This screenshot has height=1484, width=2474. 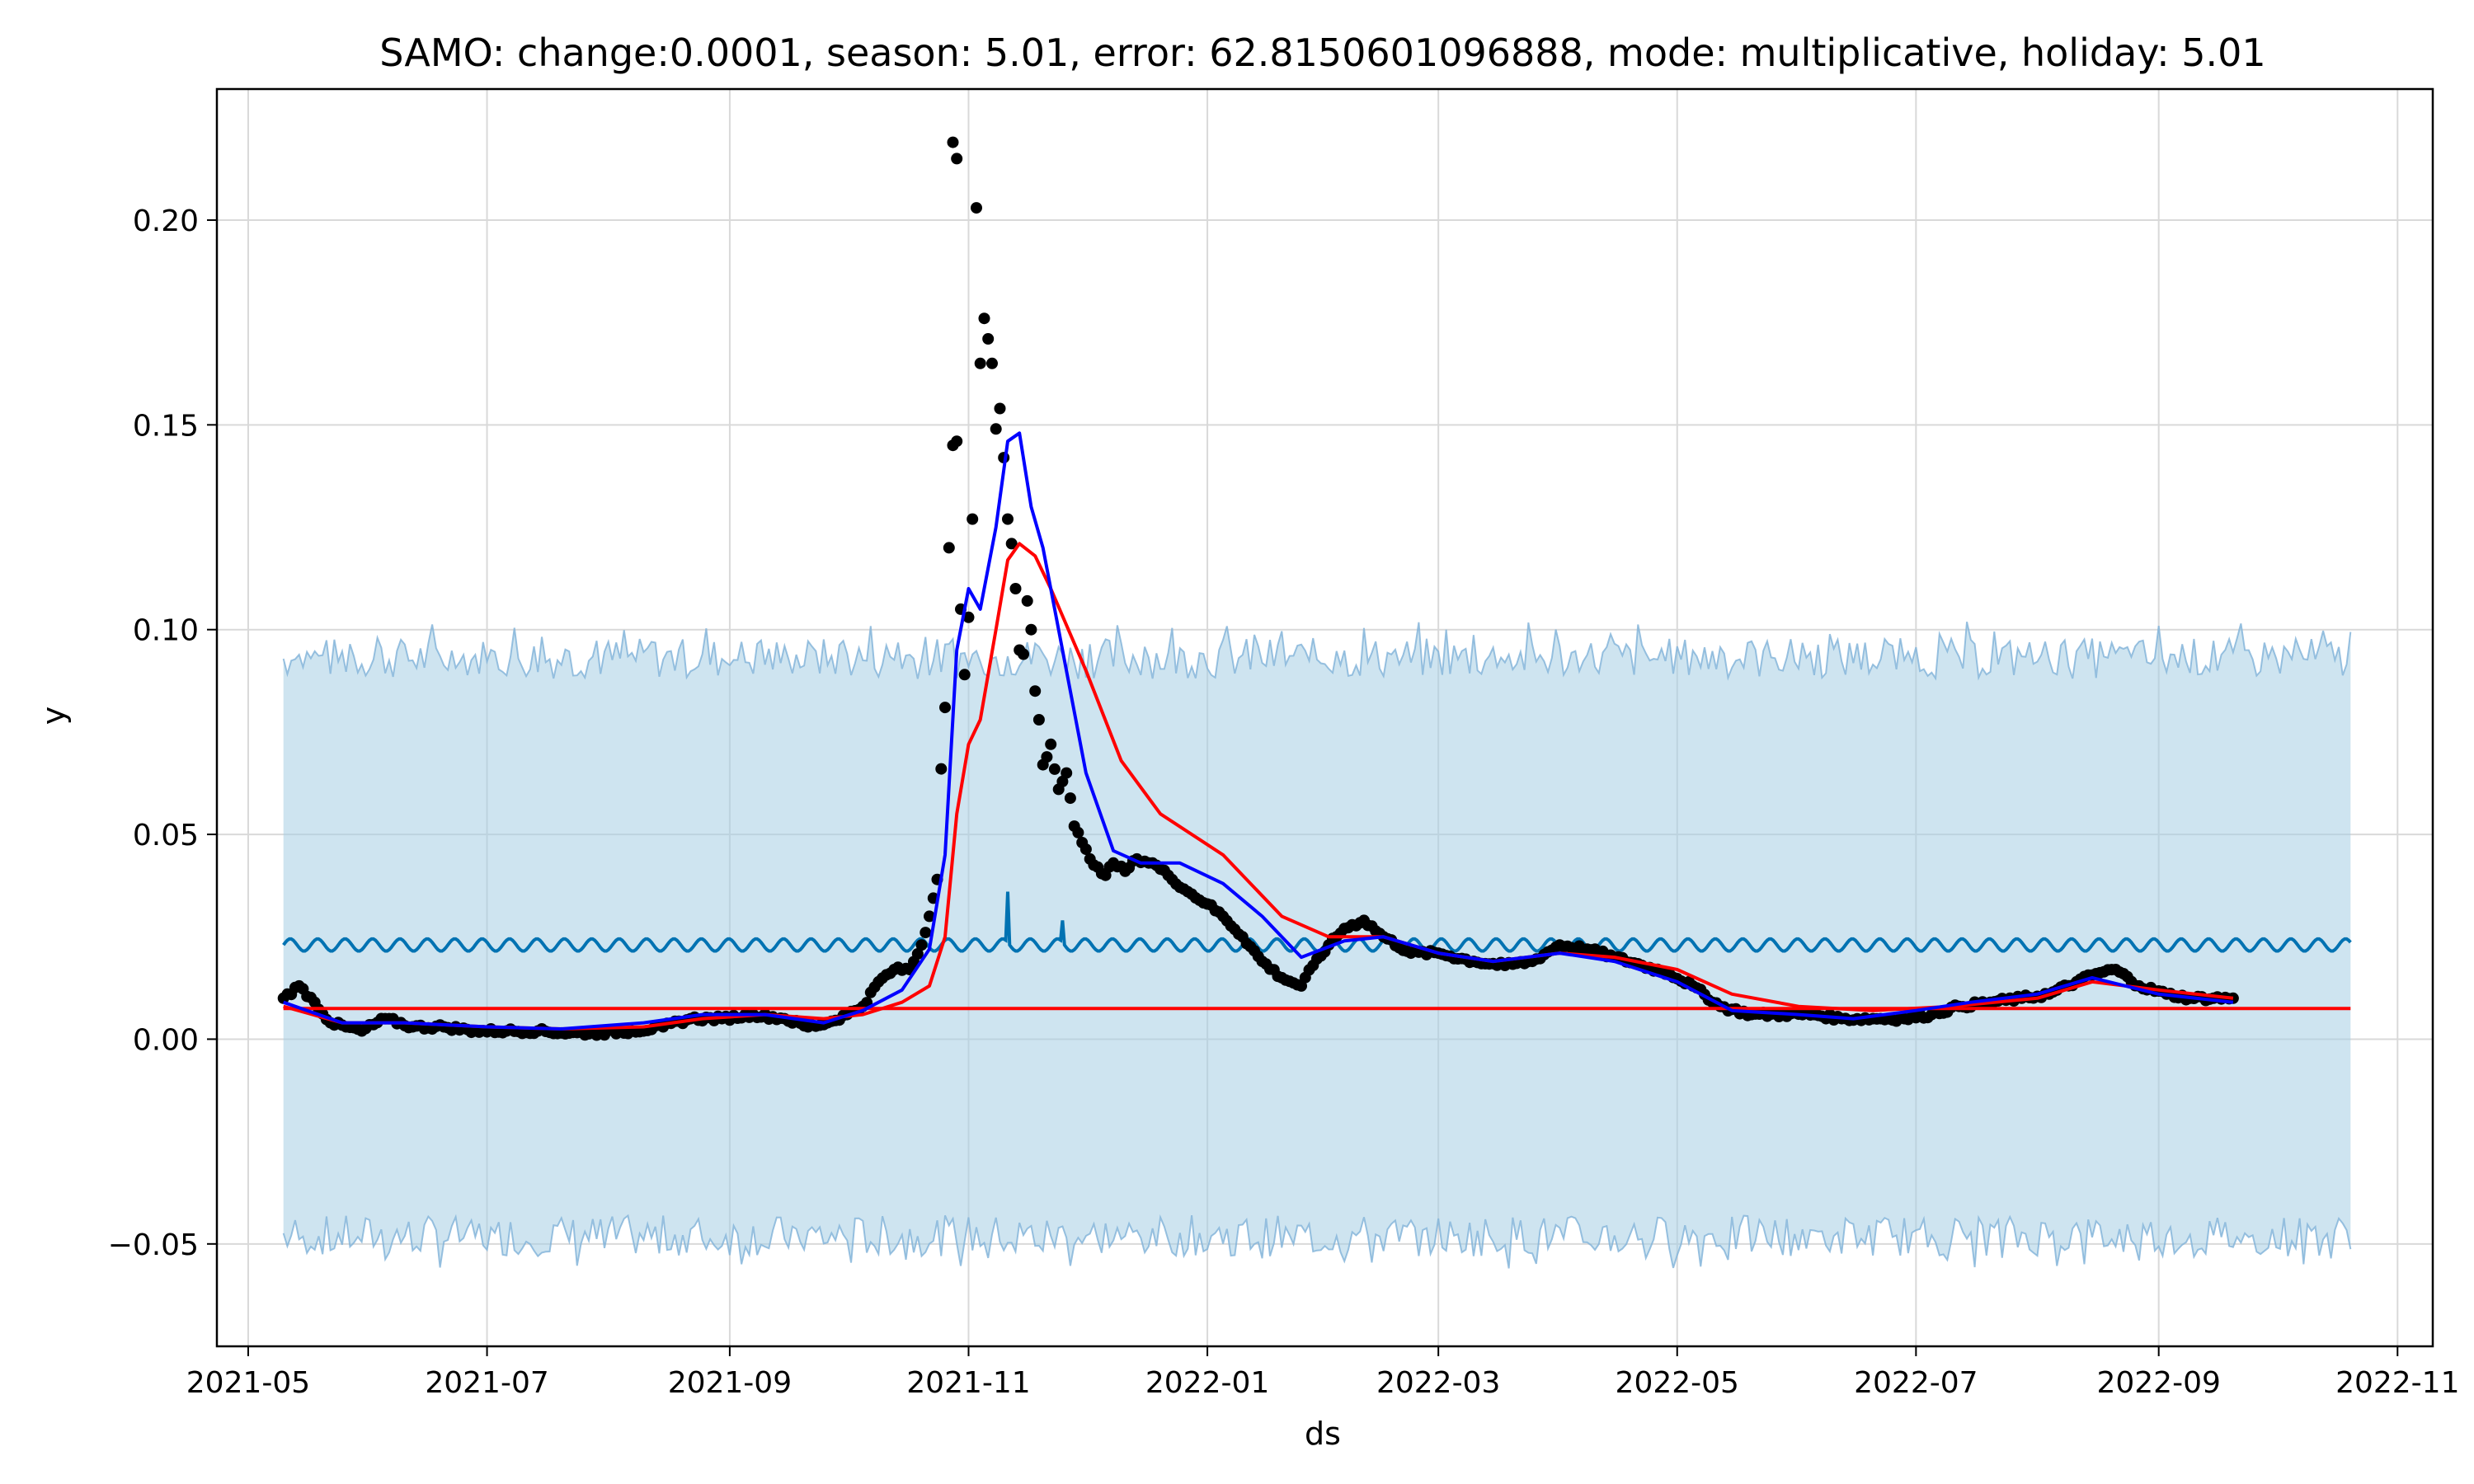 I want to click on x-axis-label: ds, so click(x=1323, y=1434).